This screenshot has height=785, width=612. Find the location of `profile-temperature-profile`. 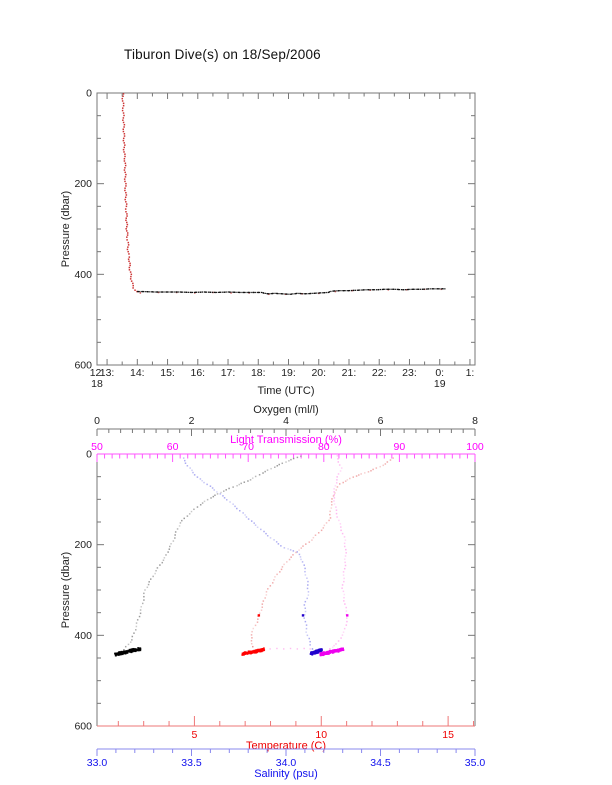

profile-temperature-profile is located at coordinates (317, 556).